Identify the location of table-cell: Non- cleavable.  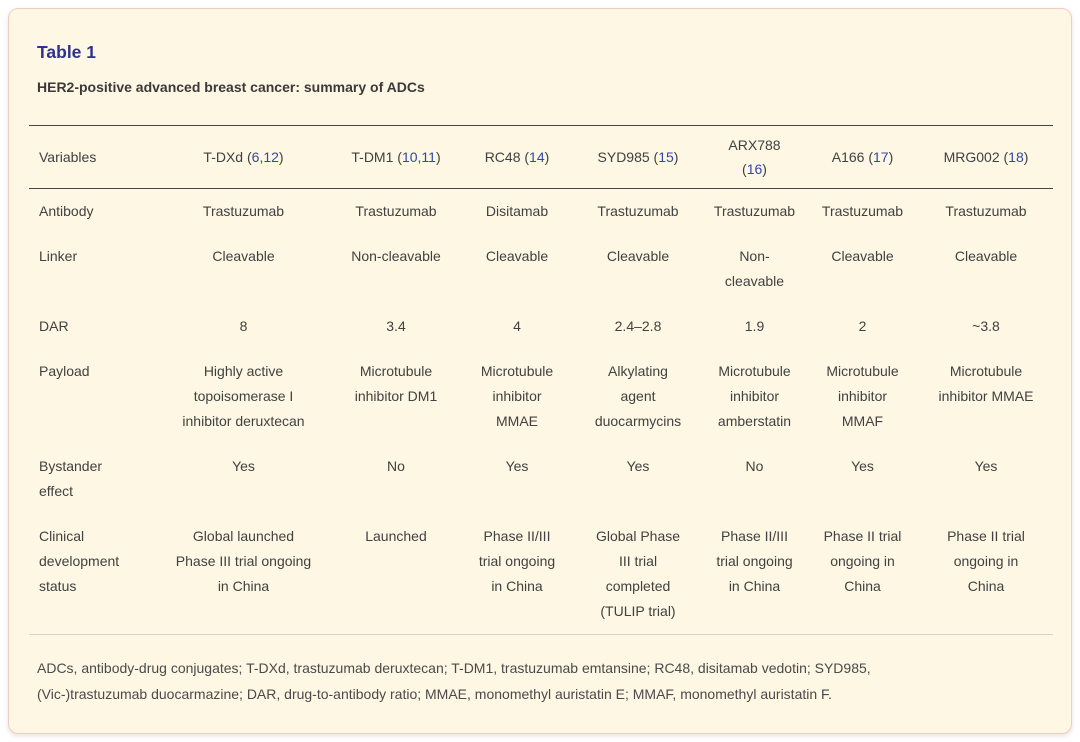
(754, 268).